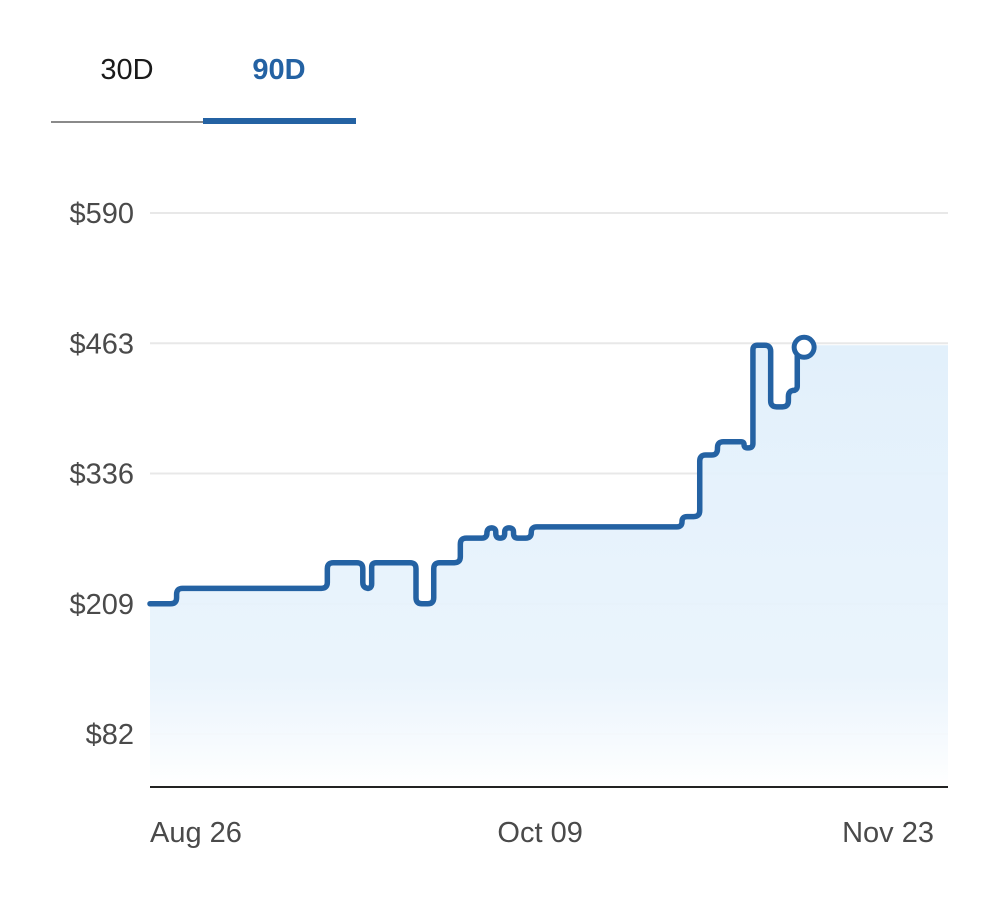 Image resolution: width=1000 pixels, height=899 pixels. What do you see at coordinates (196, 833) in the screenshot?
I see `x-tick-label: Aug 26` at bounding box center [196, 833].